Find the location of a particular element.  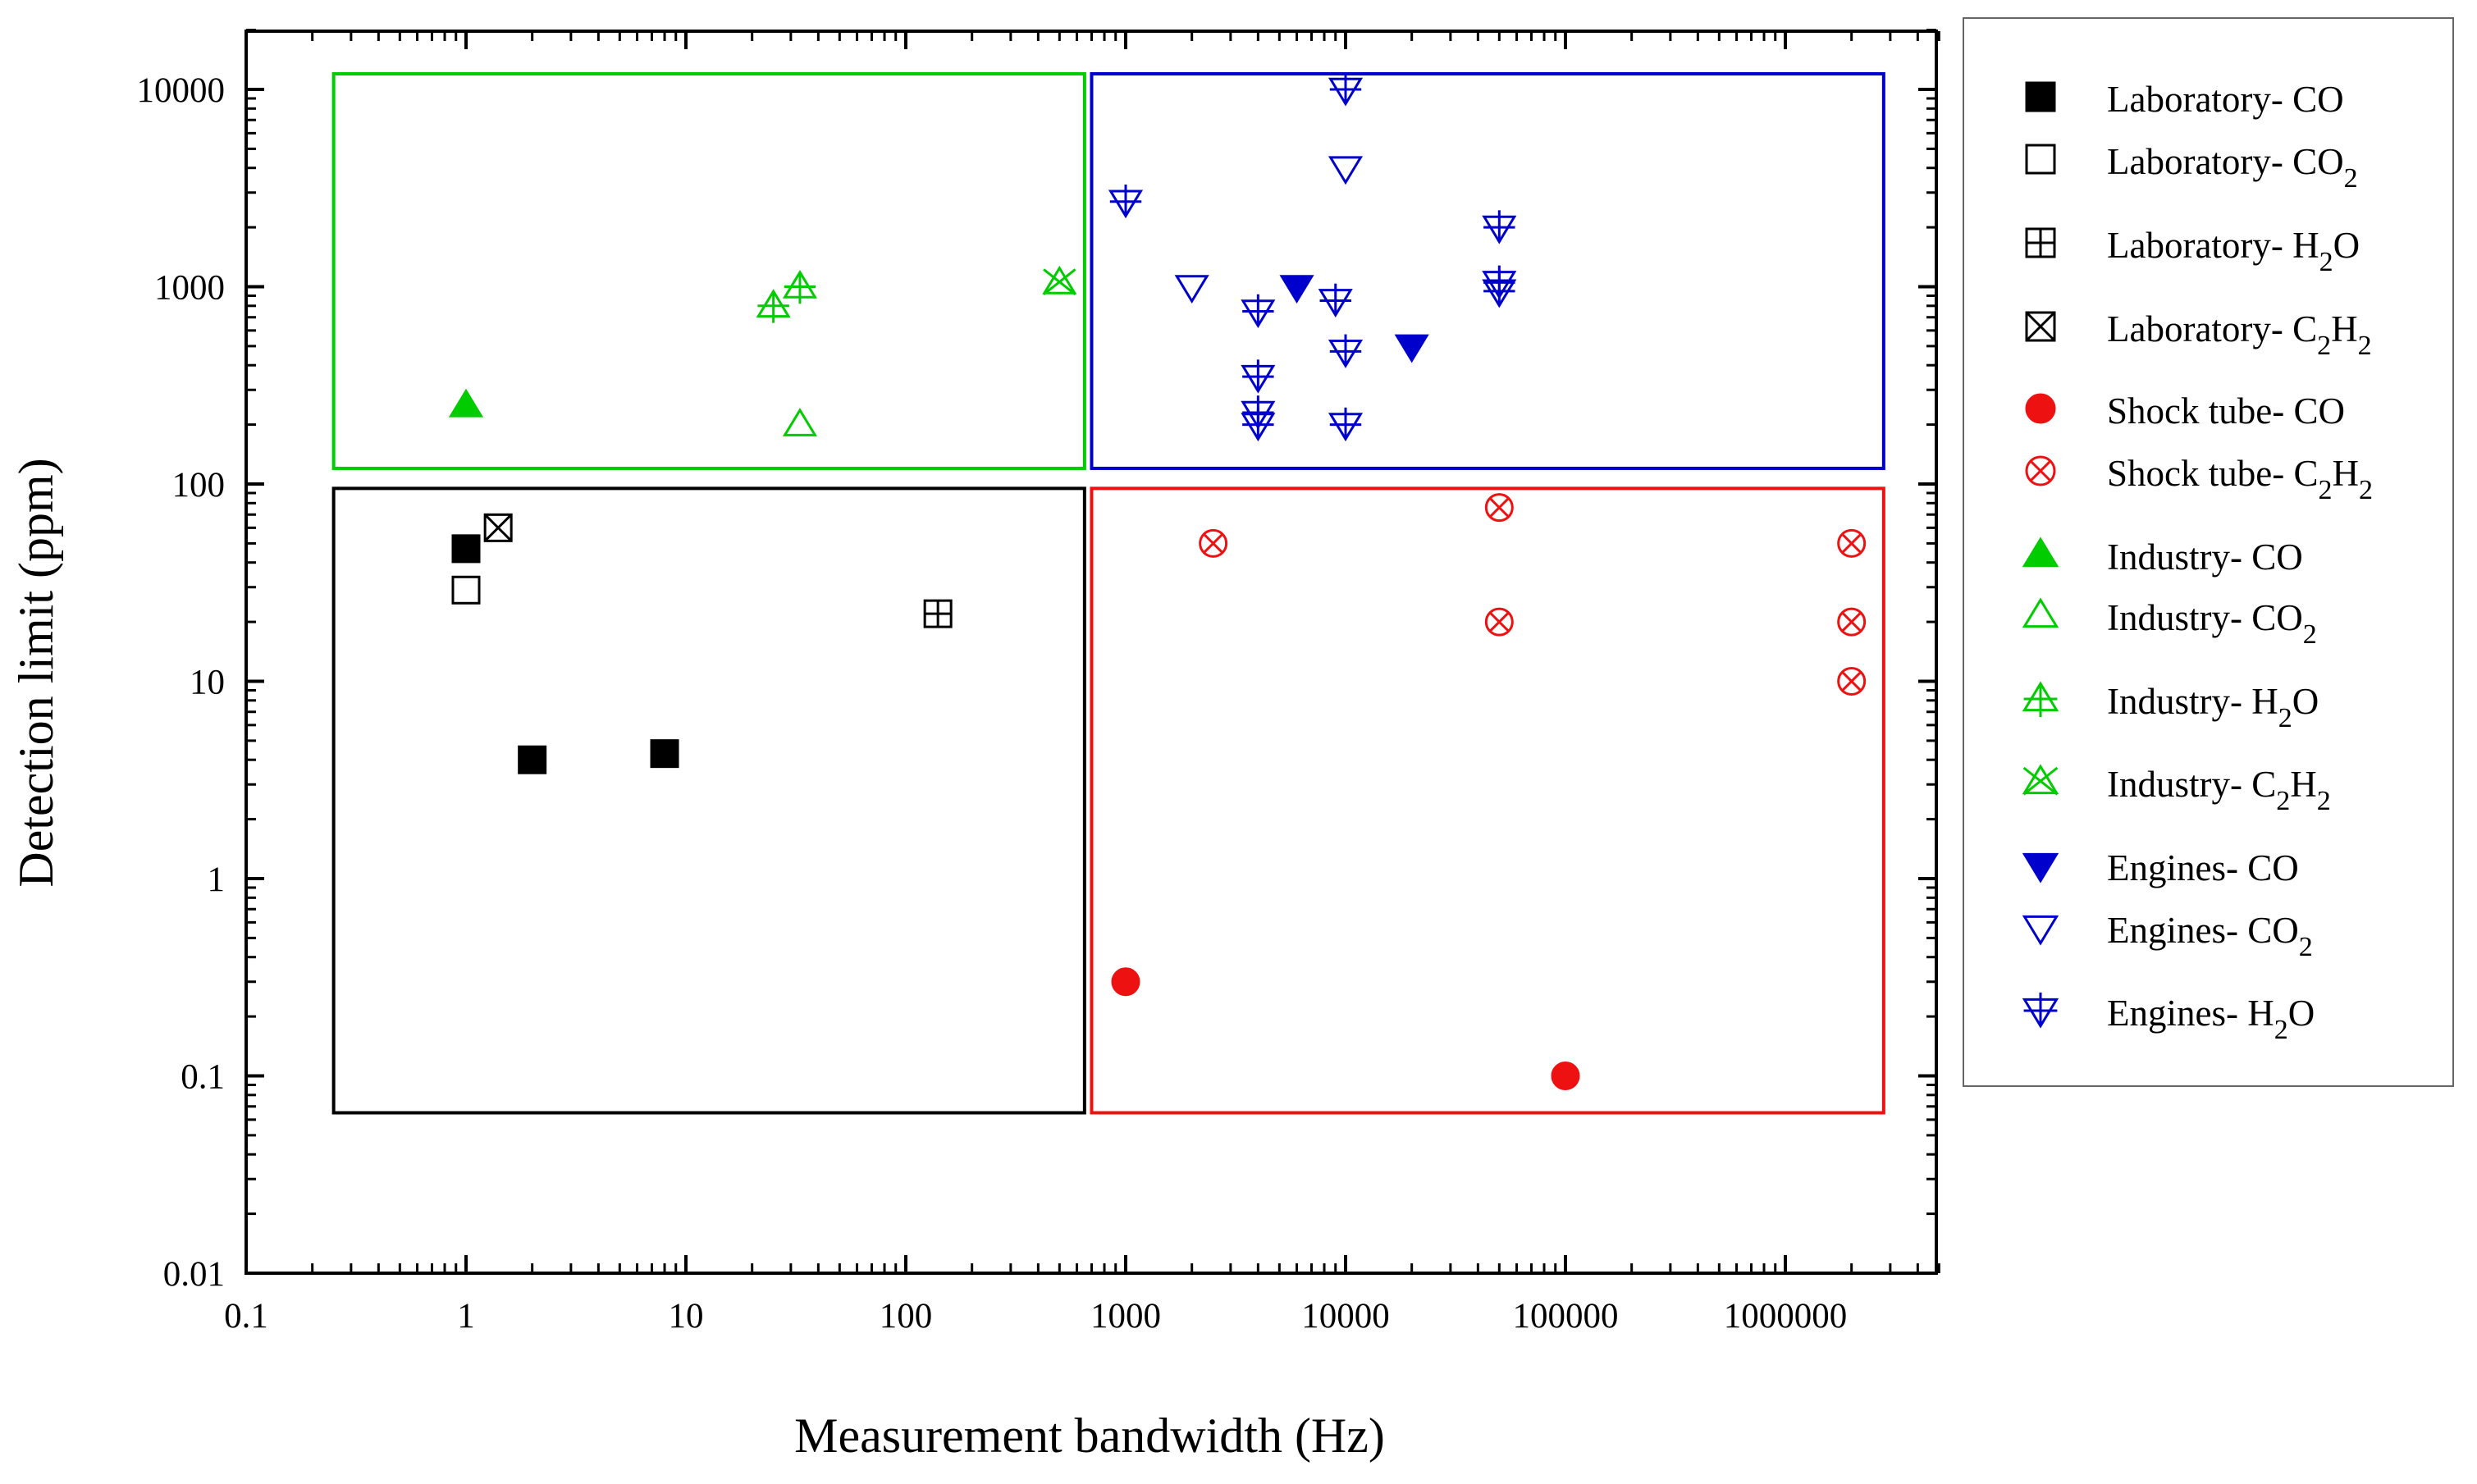

region-box-shock-tube is located at coordinates (1487, 800).